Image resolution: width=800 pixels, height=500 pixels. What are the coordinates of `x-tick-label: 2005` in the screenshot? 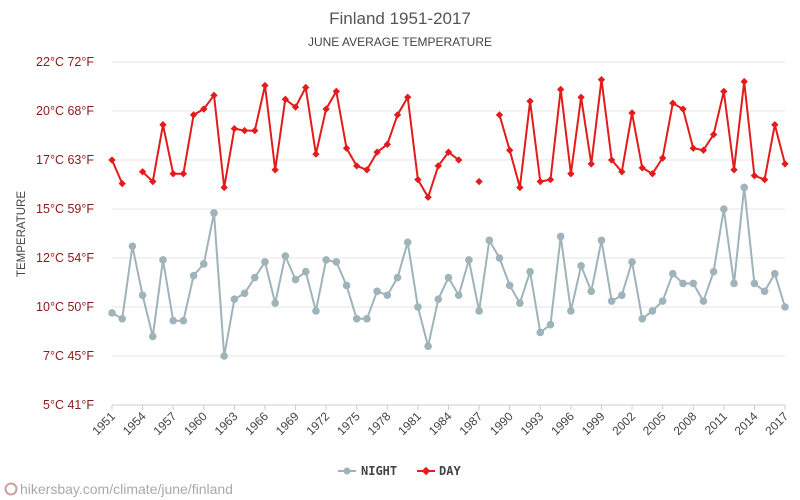 It's located at (654, 423).